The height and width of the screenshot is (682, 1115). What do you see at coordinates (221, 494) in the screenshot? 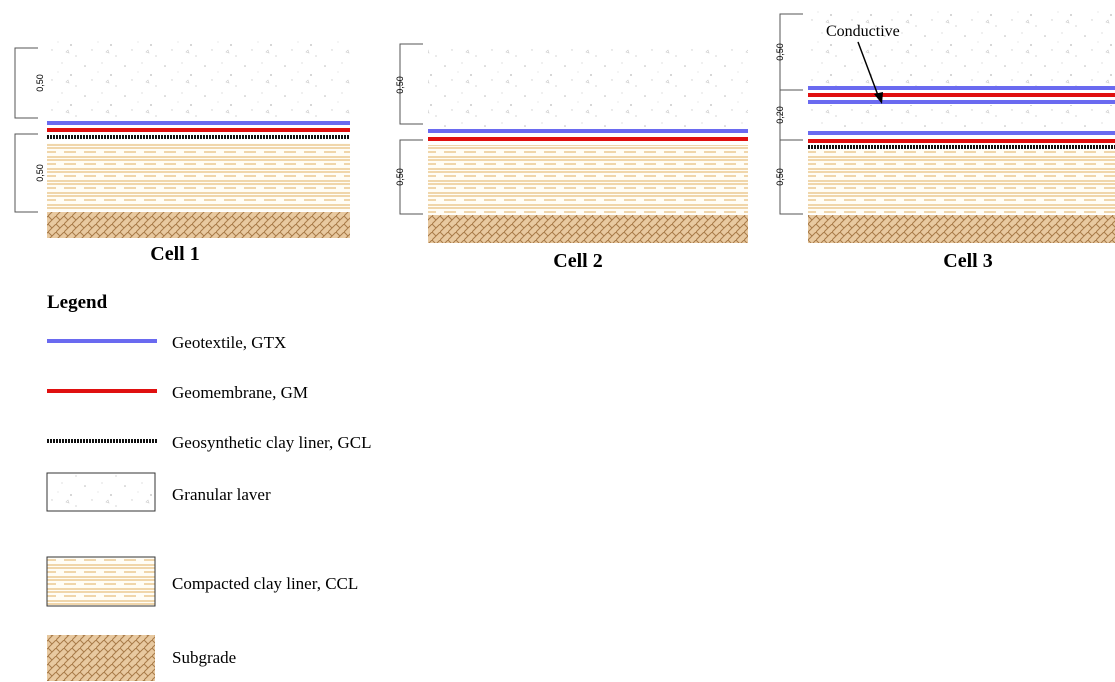
I see `legend-label: Granular laver` at bounding box center [221, 494].